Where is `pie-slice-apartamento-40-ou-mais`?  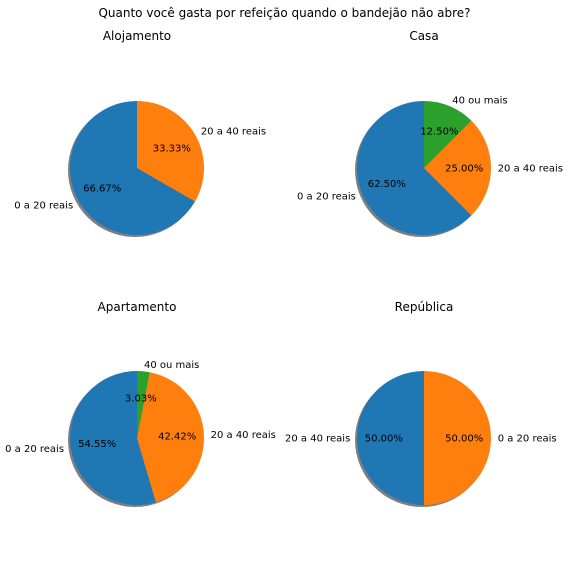
pie-slice-apartamento-40-ou-mais is located at coordinates (143, 404).